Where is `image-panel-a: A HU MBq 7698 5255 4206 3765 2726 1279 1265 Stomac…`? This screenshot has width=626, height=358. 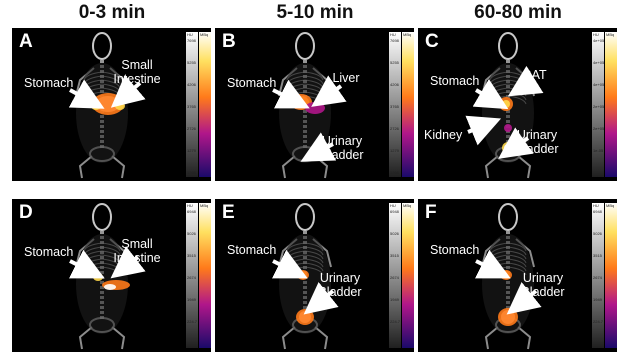
image-panel-a: A HU MBq 7698 5255 4206 3765 2726 1279 1265 Stomac… is located at coordinates (111, 104).